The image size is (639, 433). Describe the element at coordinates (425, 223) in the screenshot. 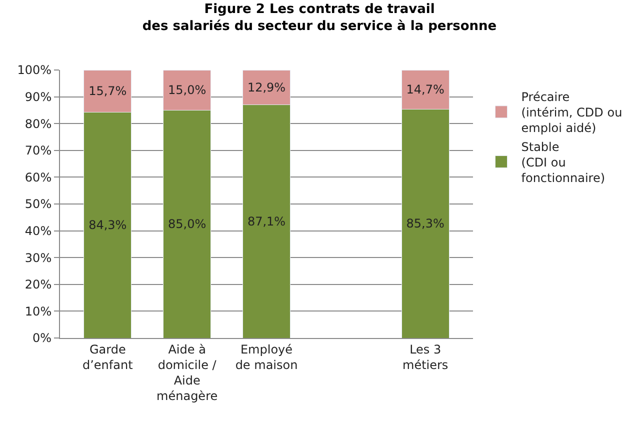

I see `data-label: 85,3%` at that location.